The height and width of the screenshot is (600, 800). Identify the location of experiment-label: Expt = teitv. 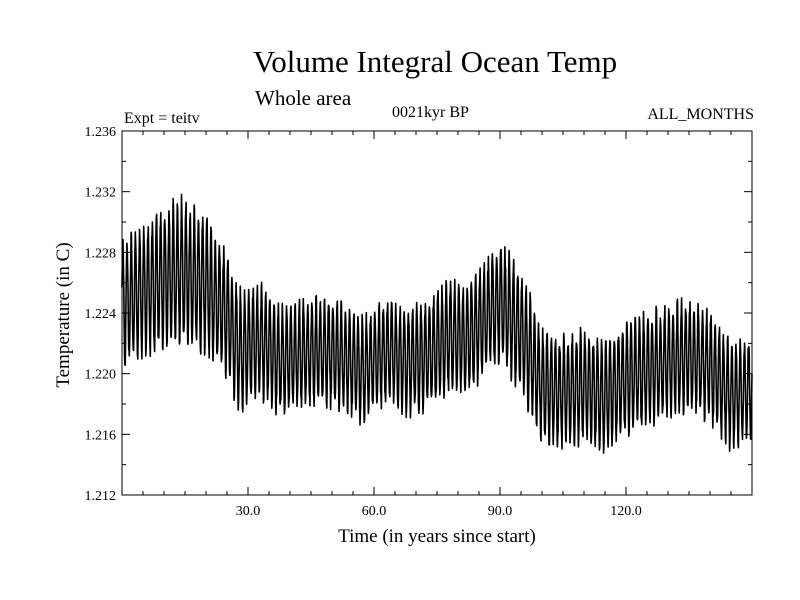
(162, 118).